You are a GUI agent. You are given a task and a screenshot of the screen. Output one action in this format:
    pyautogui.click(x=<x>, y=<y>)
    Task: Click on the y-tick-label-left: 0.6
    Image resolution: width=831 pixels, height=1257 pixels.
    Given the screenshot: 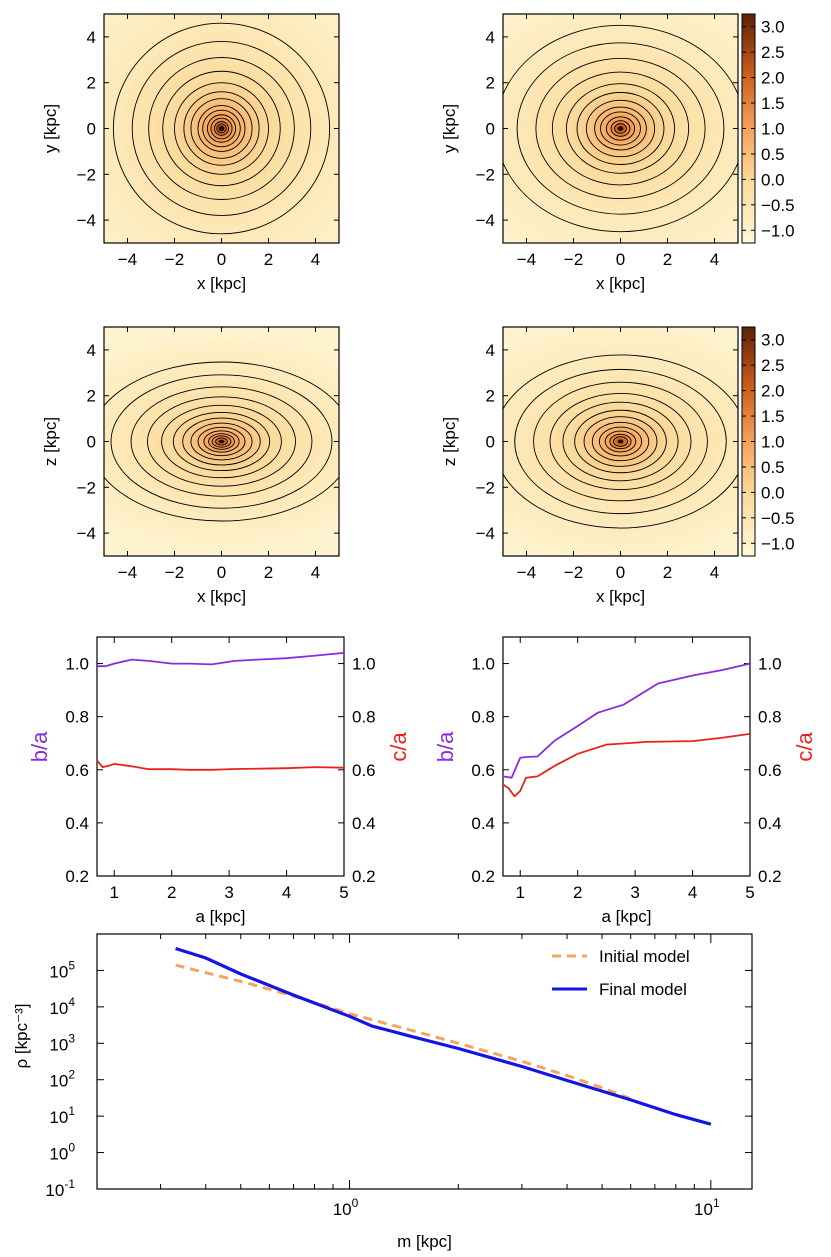 What is the action you would take?
    pyautogui.click(x=483, y=770)
    